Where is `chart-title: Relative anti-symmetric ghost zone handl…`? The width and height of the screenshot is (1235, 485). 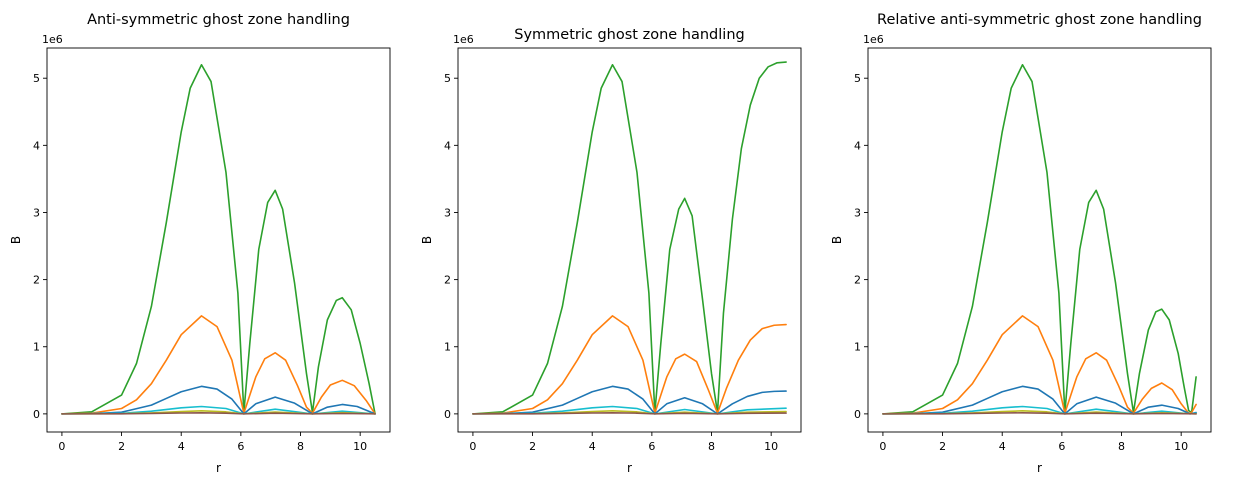 chart-title: Relative anti-symmetric ghost zone handl… is located at coordinates (1039, 20).